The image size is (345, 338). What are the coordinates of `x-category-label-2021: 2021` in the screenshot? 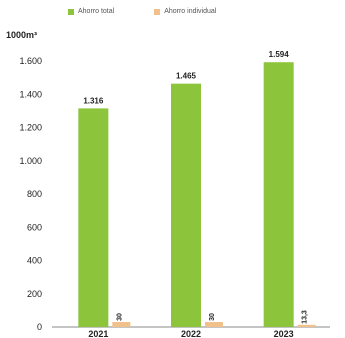 It's located at (98, 333).